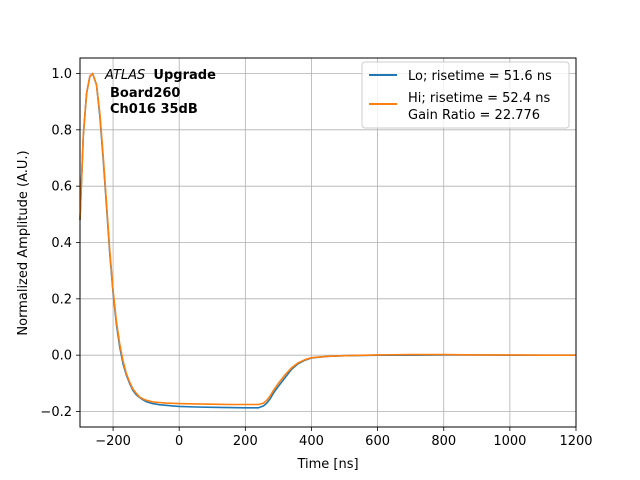 The width and height of the screenshot is (640, 480). What do you see at coordinates (113, 441) in the screenshot?
I see `x-tick-label: −200` at bounding box center [113, 441].